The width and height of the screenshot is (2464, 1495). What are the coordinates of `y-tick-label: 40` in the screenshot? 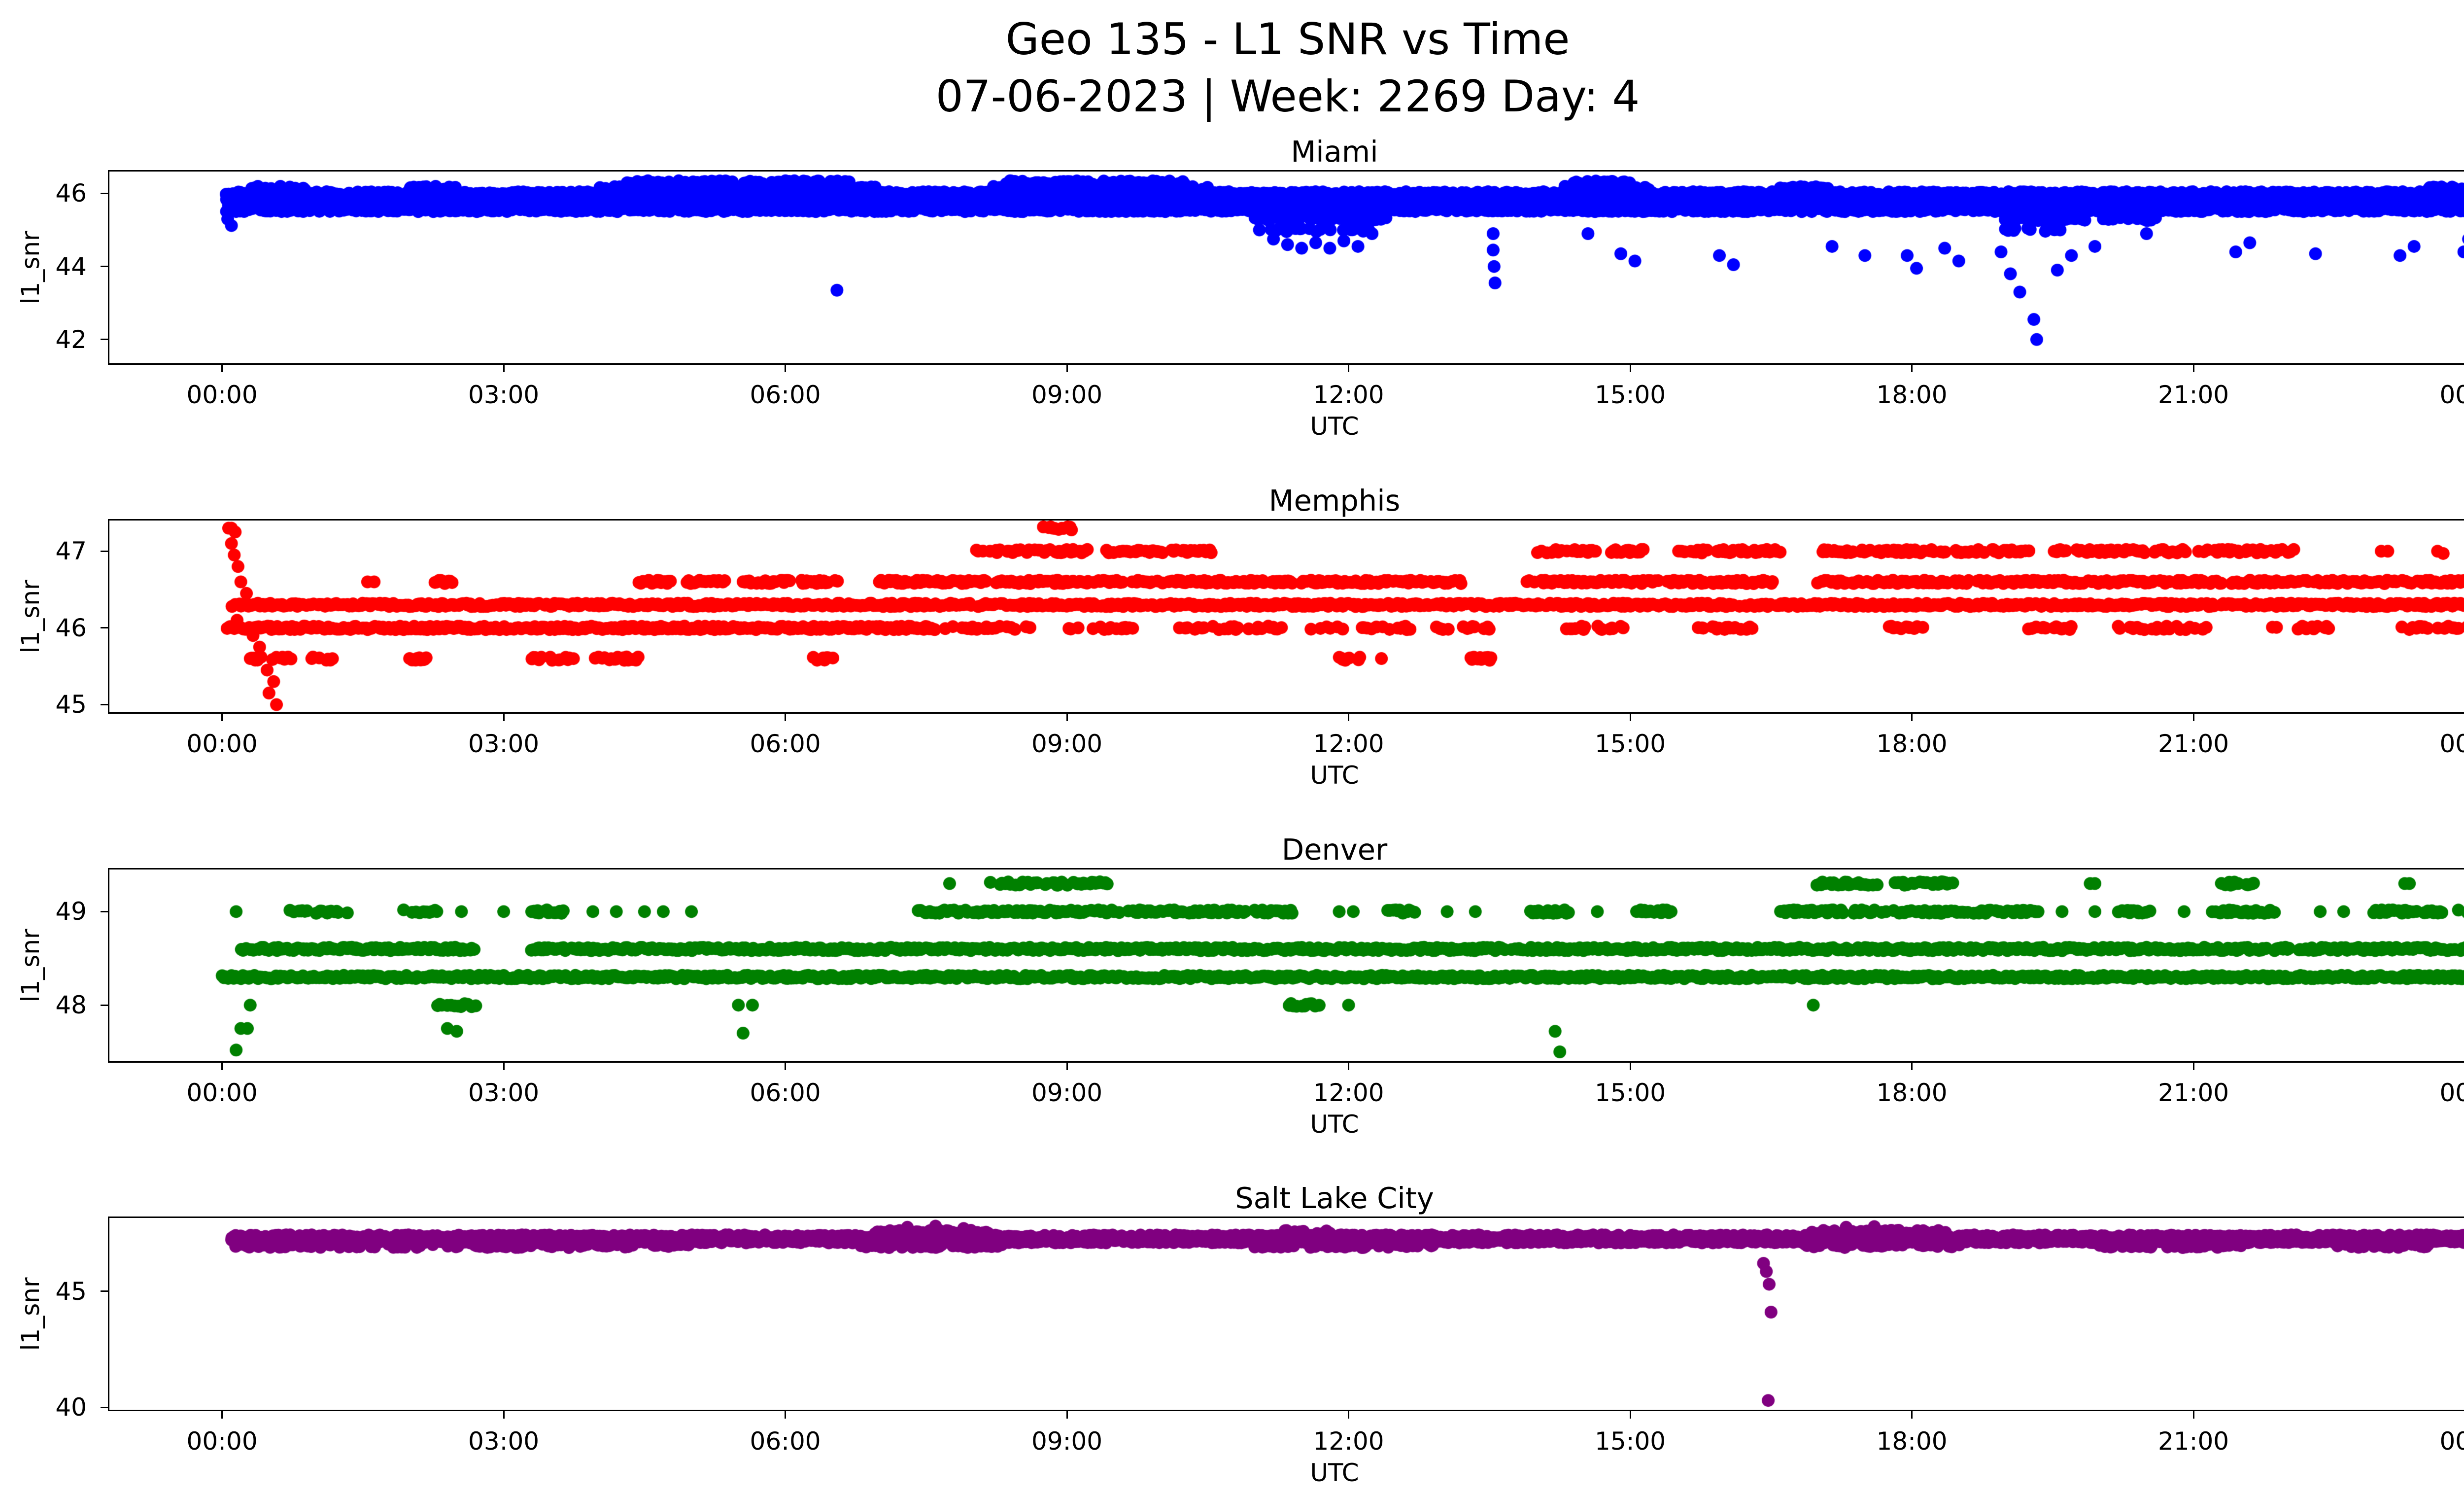 It's located at (71, 1407).